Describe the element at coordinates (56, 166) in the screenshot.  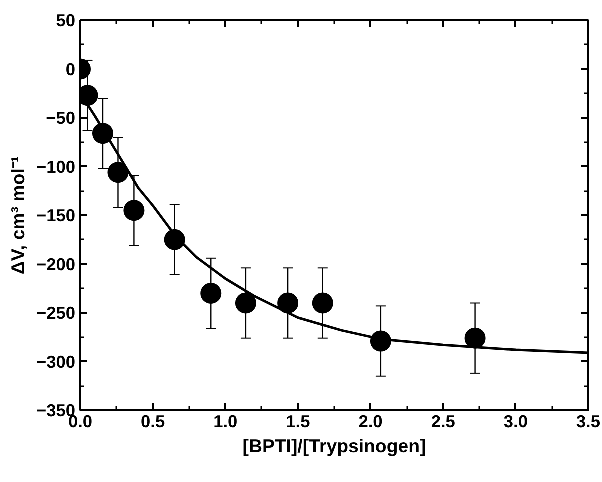
I see `y-tick-label: −100` at that location.